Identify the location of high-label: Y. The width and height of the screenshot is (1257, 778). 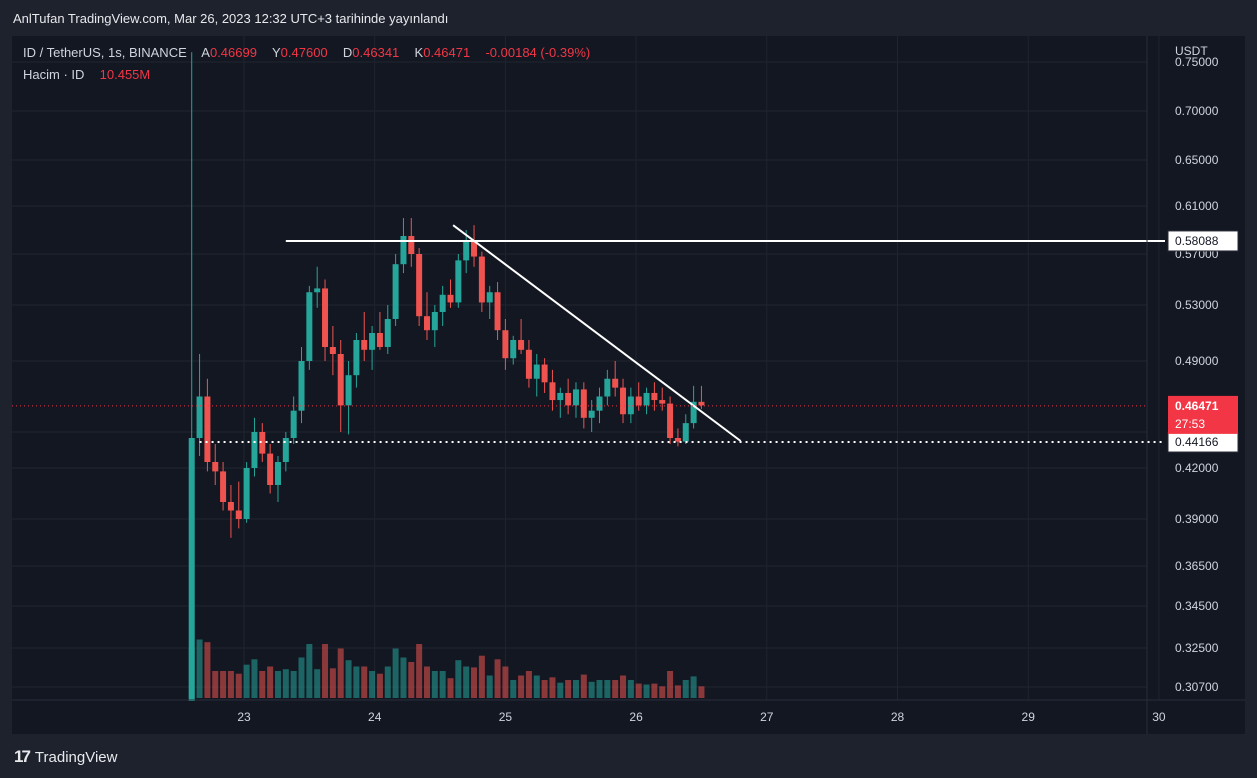
(276, 52).